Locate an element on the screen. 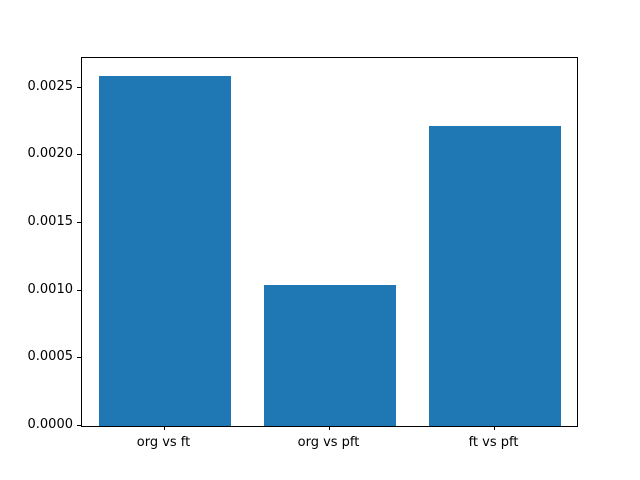 The image size is (640, 480). x-tick-label: org vs pft is located at coordinates (328, 442).